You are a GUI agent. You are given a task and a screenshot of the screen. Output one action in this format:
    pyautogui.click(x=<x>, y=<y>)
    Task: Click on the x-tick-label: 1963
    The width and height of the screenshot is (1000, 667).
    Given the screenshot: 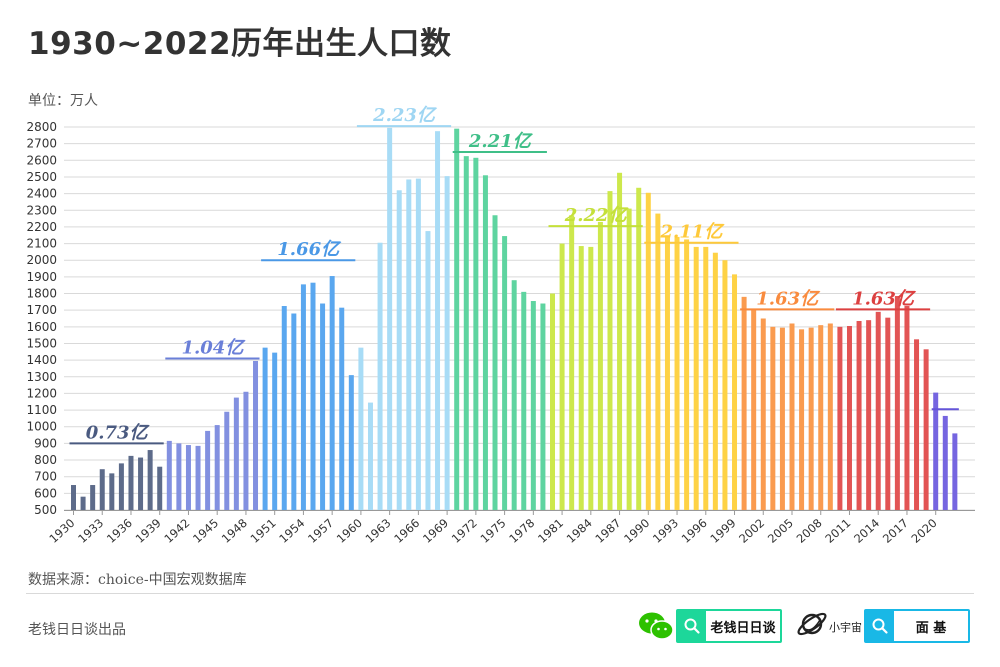 What is the action you would take?
    pyautogui.click(x=378, y=531)
    